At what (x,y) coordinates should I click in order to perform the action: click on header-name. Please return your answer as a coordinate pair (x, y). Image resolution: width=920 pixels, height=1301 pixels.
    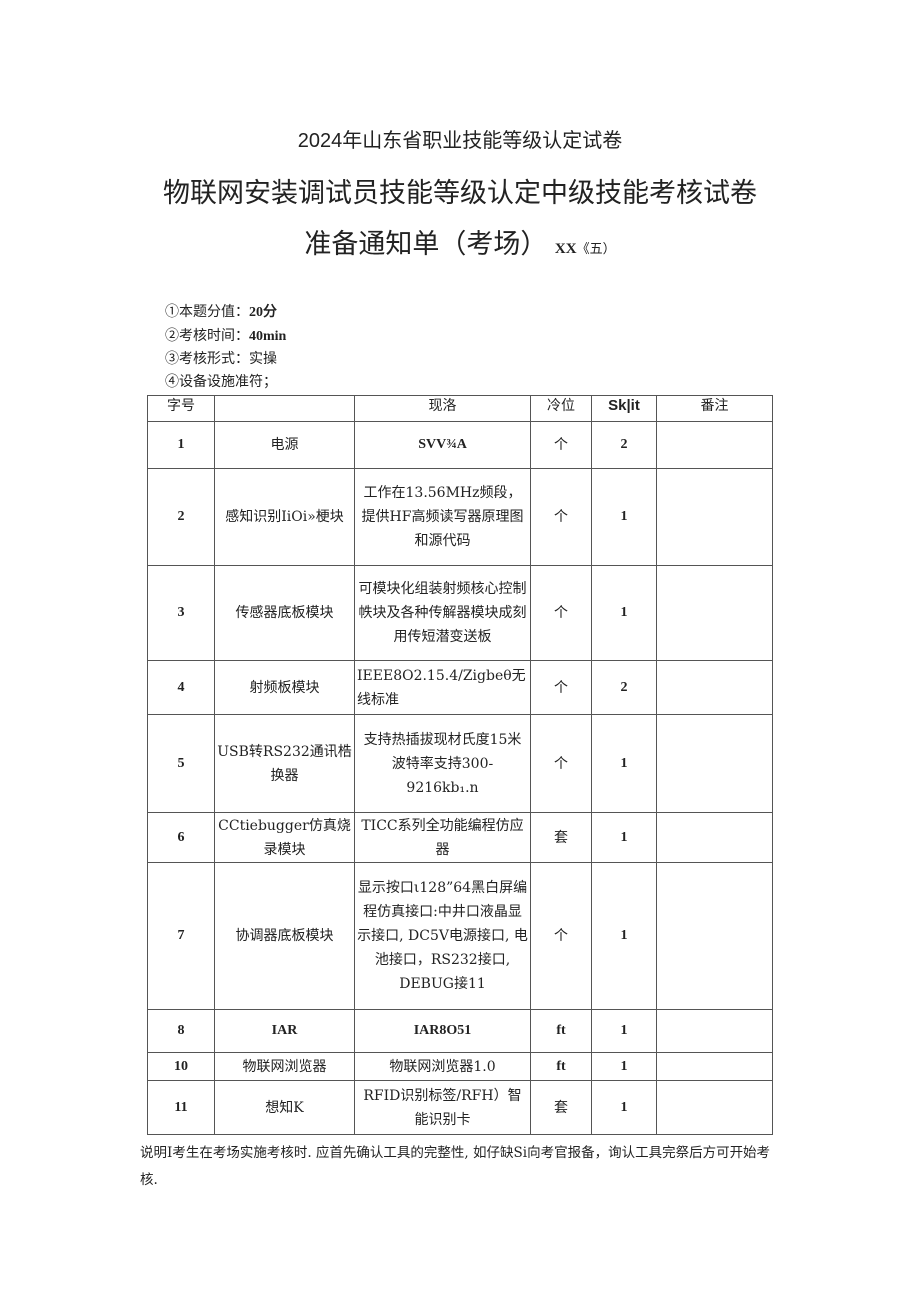
    Looking at the image, I should click on (284, 408).